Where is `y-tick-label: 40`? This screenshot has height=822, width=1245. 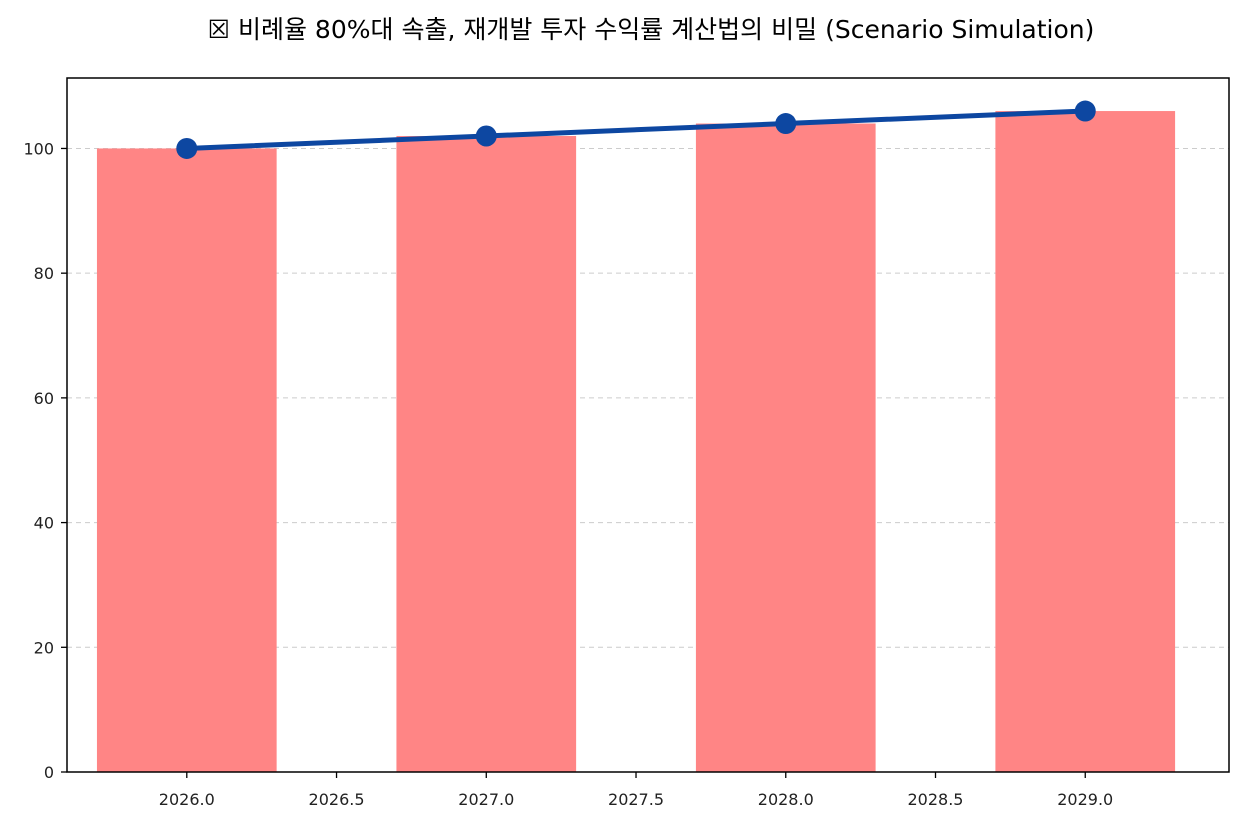 y-tick-label: 40 is located at coordinates (44, 523).